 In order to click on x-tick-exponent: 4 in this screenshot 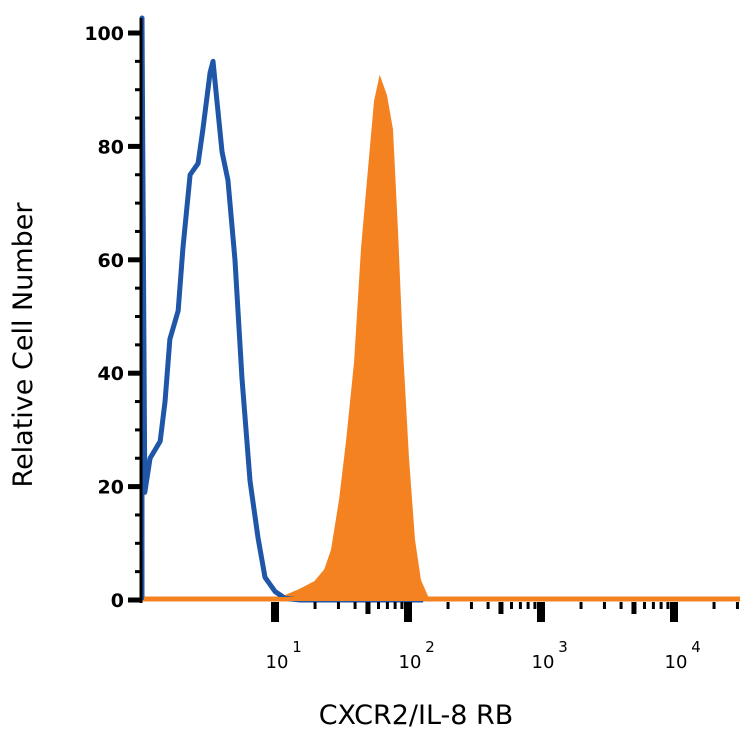, I will do `click(696, 647)`.